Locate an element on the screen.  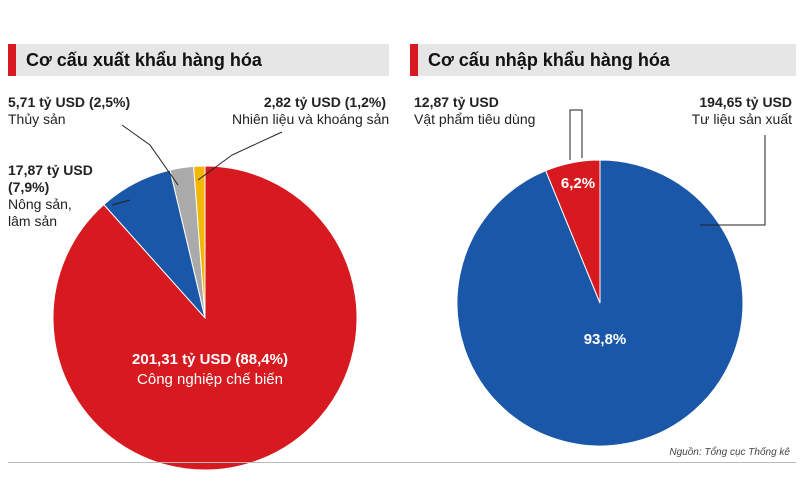
vat-pham-value: 12,87 tỷ USD is located at coordinates (456, 102).